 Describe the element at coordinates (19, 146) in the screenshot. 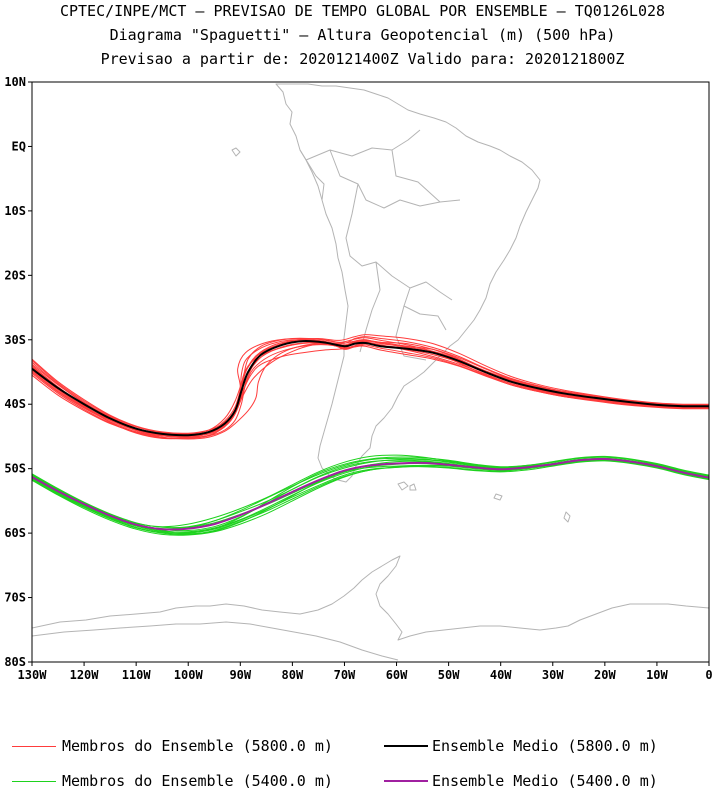

I see `lat-tick-label: EQ` at that location.